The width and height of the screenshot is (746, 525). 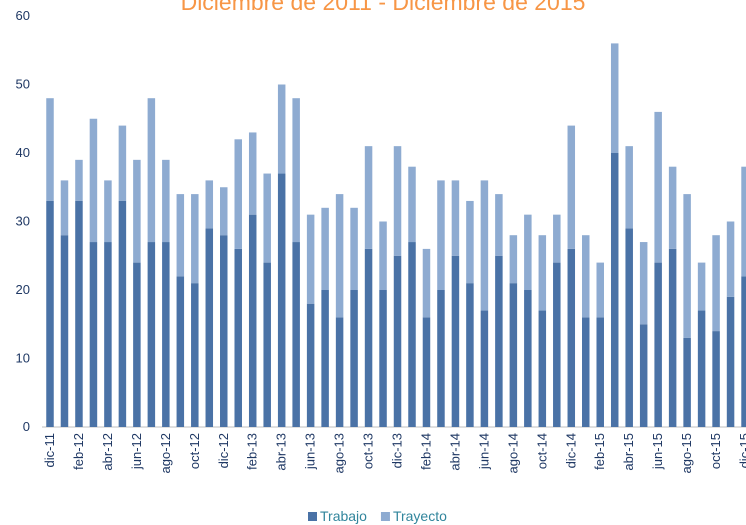 What do you see at coordinates (252, 451) in the screenshot?
I see `x-tick-label: feb-13` at bounding box center [252, 451].